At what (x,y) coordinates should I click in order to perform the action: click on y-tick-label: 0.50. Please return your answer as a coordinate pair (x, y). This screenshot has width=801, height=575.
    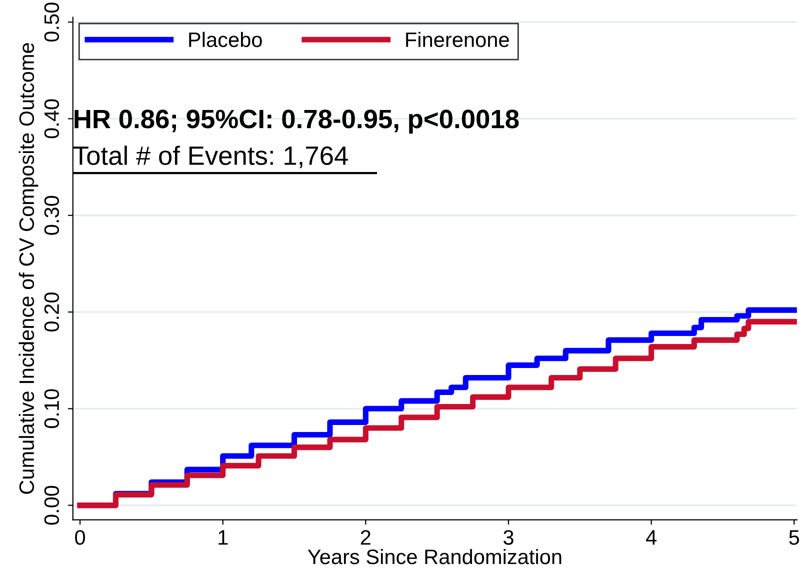
    Looking at the image, I should click on (52, 22).